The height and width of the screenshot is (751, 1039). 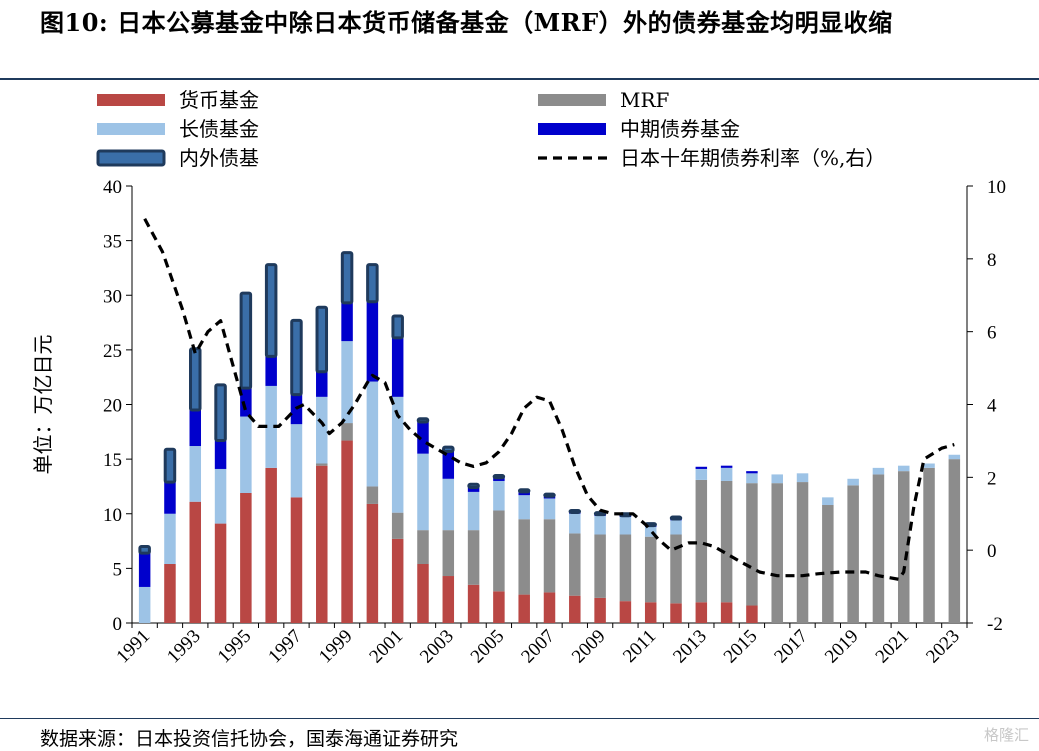 I want to click on y-tick-label: 40, so click(x=112, y=187).